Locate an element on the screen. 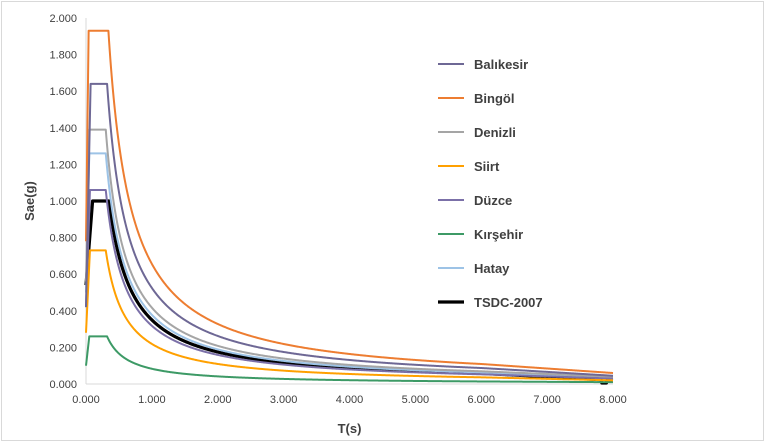 The height and width of the screenshot is (444, 767). y-tick-label: 0.600 is located at coordinates (63, 275).